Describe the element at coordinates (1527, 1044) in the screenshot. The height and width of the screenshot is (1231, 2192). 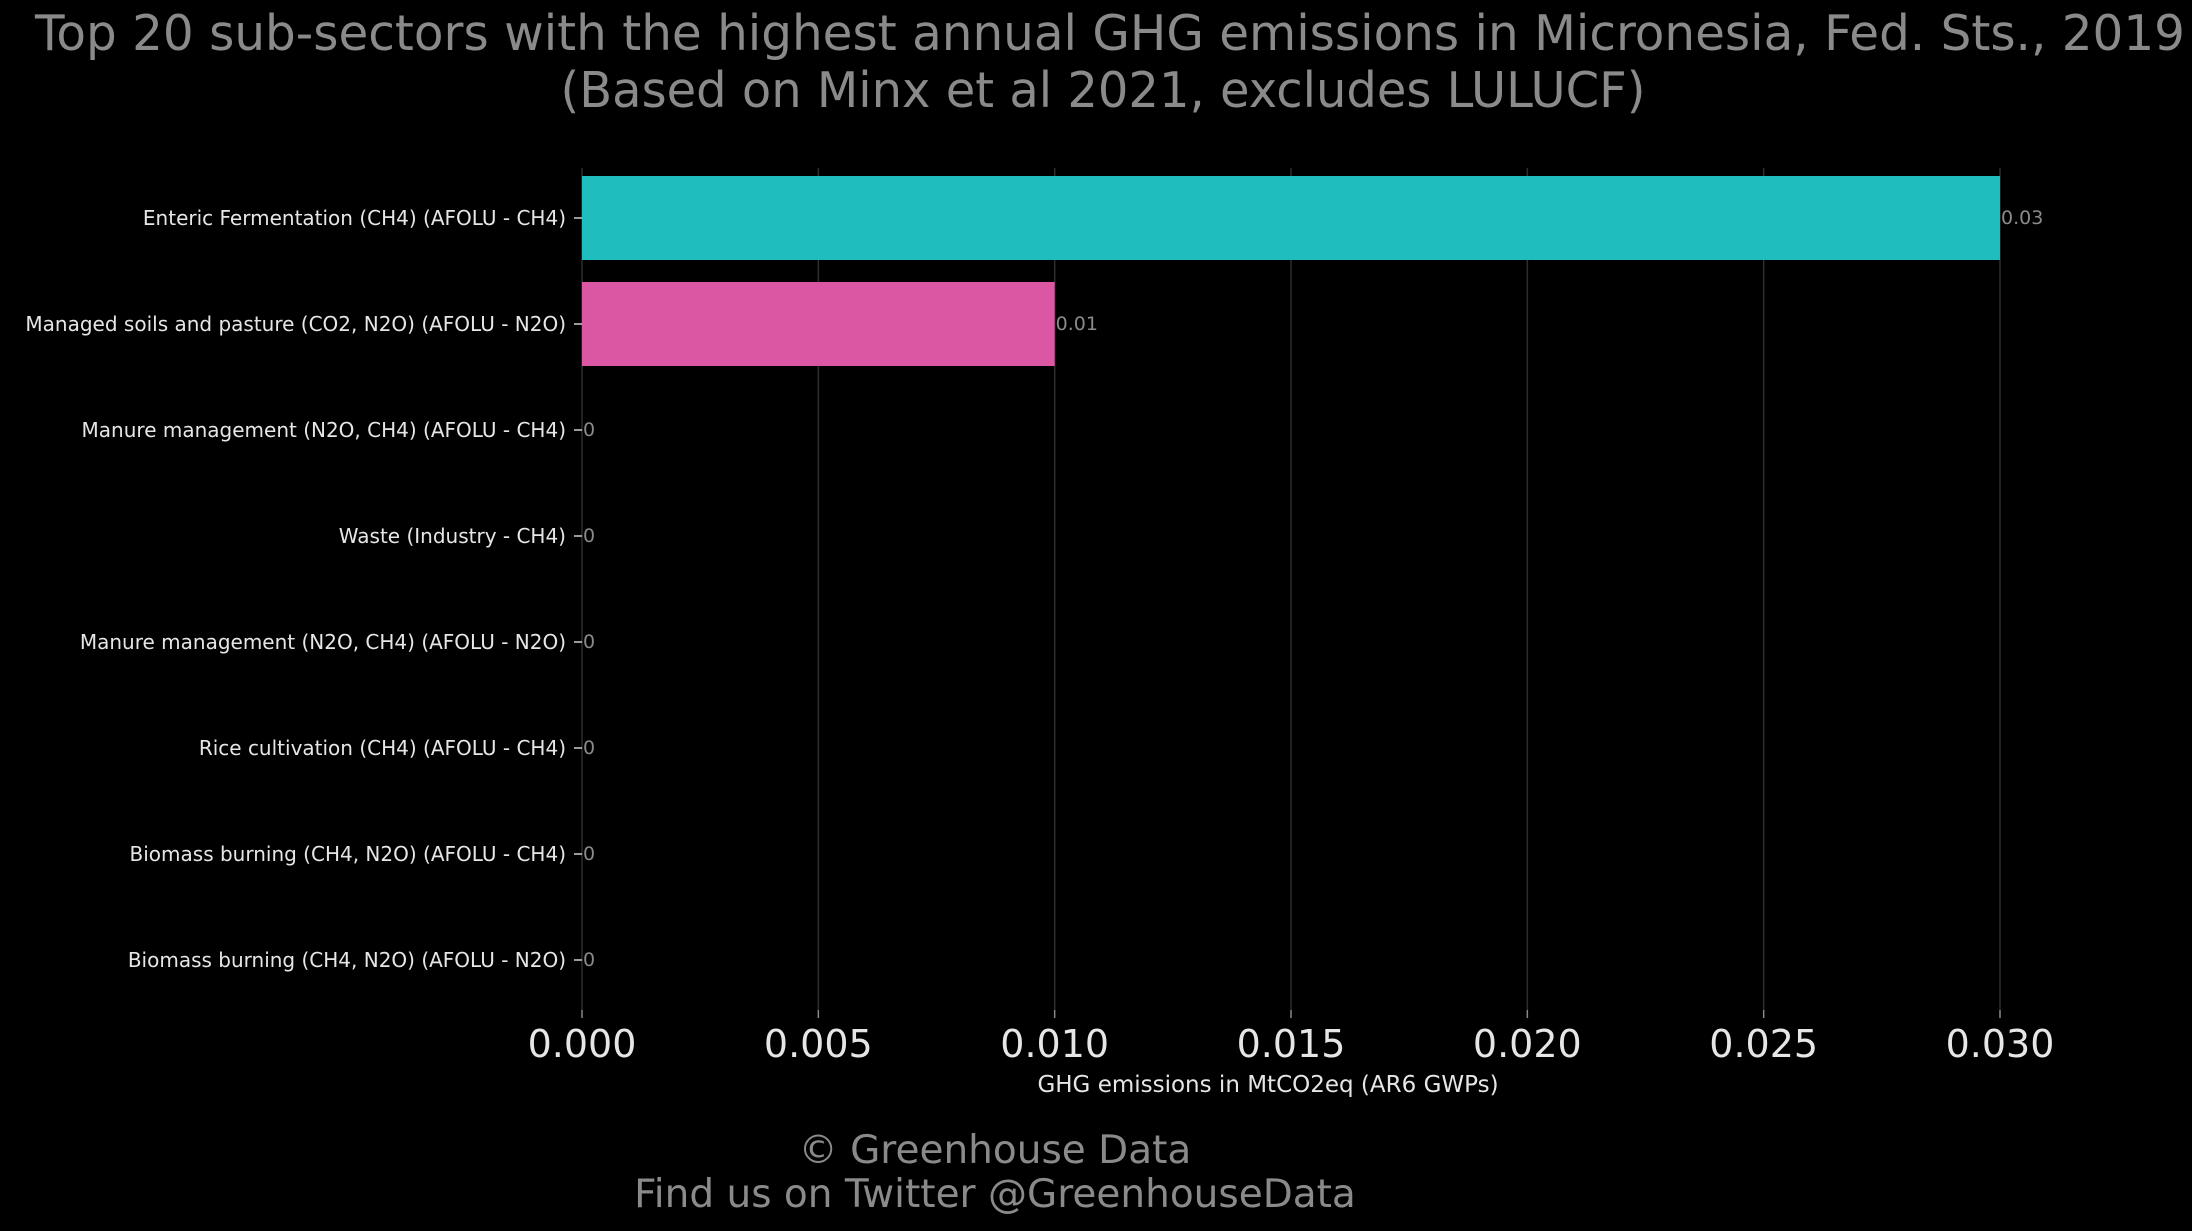
I see `x-tick-label: 0.020` at that location.